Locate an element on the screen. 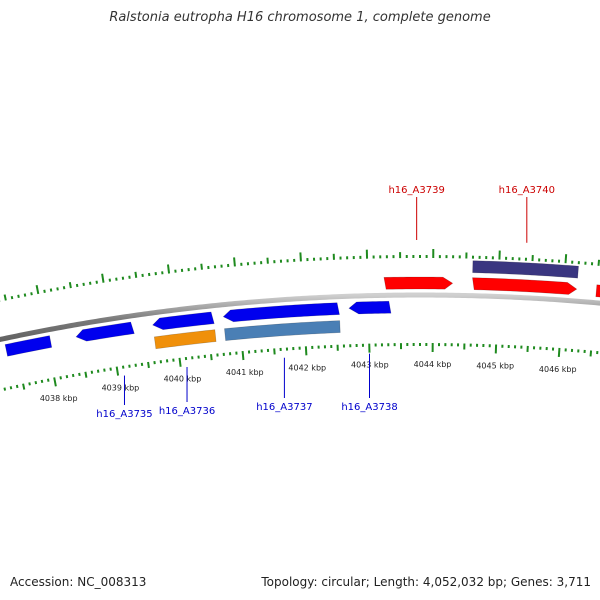 The image size is (600, 600). scale-label-4: 4042 kbp is located at coordinates (307, 367).